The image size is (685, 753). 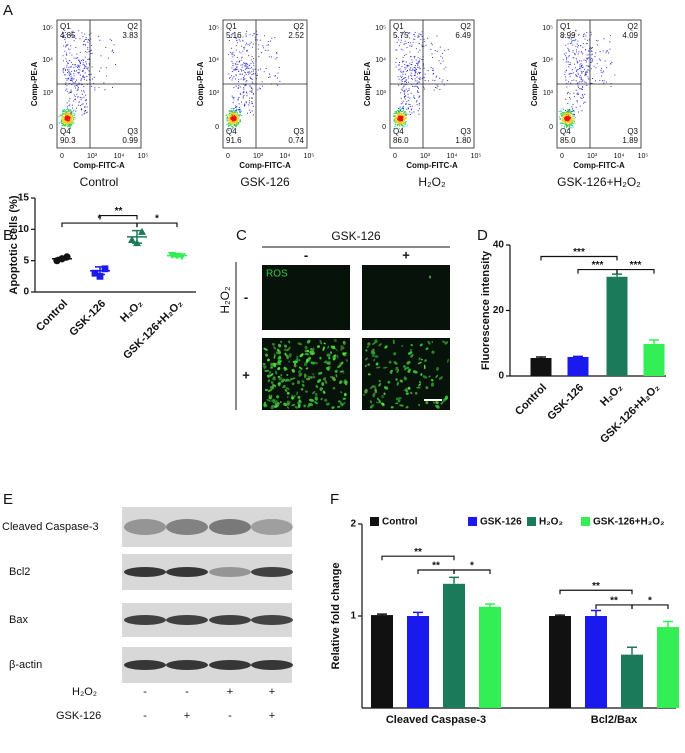 What do you see at coordinates (230, 692) in the screenshot?
I see `condition-sign: +` at bounding box center [230, 692].